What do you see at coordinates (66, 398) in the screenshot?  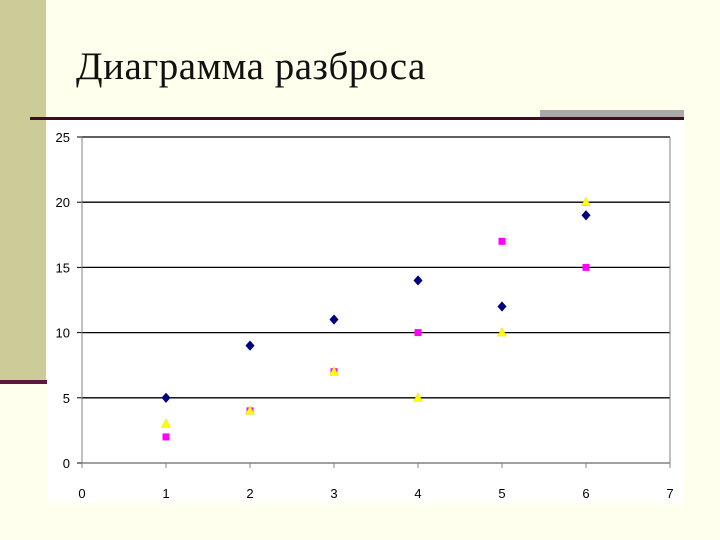 I see `y-tick-label-5: 5` at bounding box center [66, 398].